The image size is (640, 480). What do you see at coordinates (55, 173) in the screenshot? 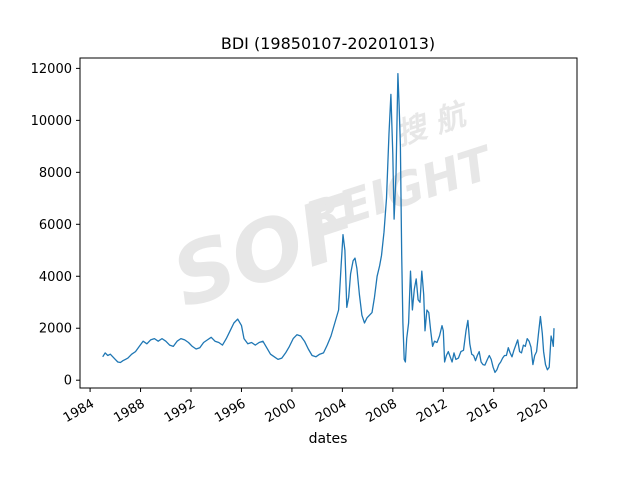
I see `y-tick-label: 8000` at bounding box center [55, 173].